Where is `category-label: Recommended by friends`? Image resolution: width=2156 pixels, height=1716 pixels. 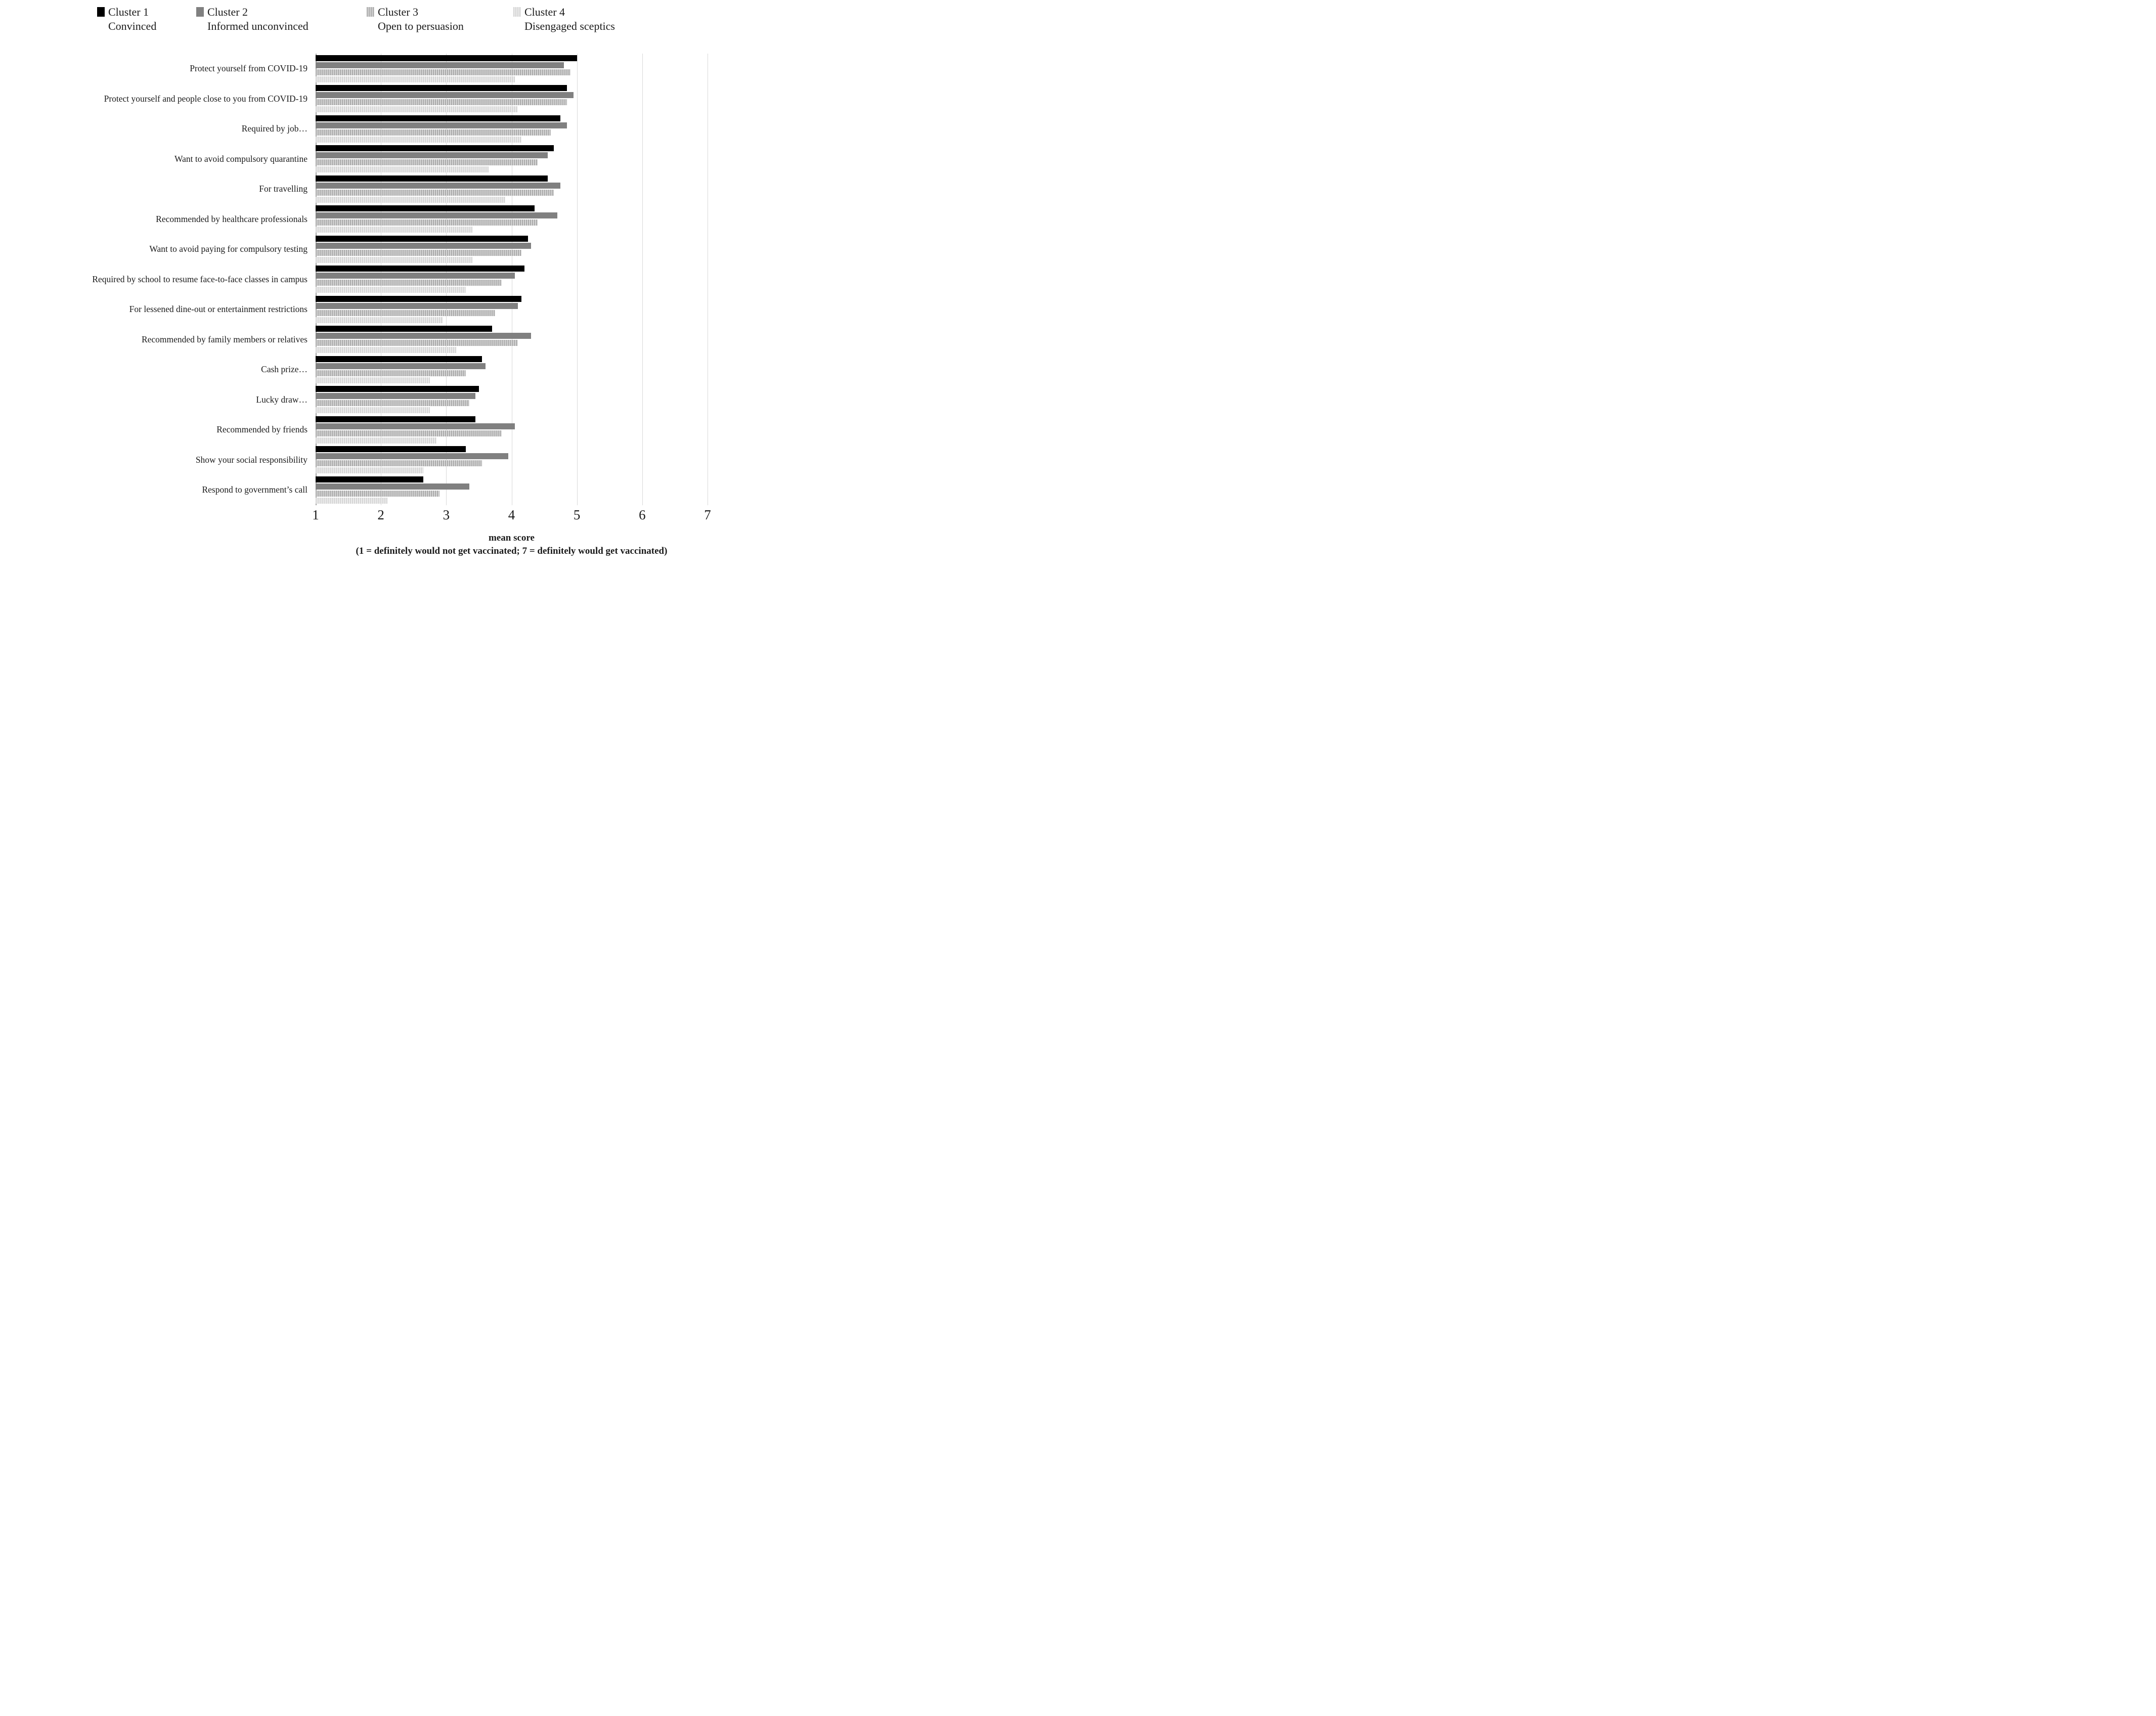
category-label: Recommended by friends is located at coordinates (262, 430).